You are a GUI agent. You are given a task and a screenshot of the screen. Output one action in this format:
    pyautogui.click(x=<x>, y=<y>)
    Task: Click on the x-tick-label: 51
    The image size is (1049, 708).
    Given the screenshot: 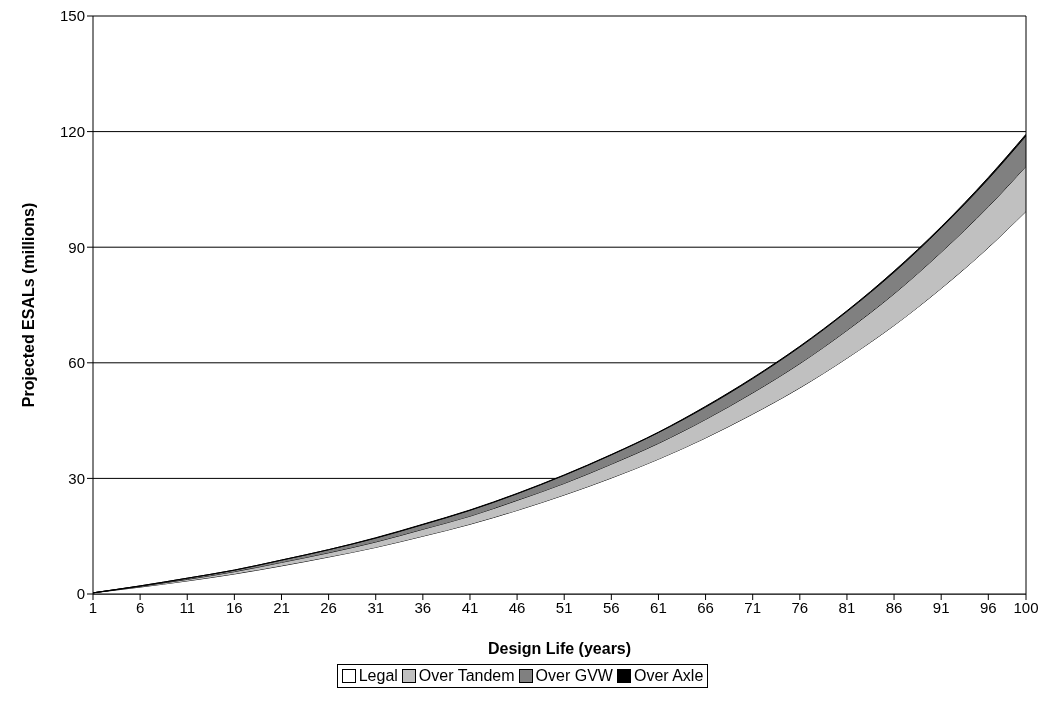 What is the action you would take?
    pyautogui.click(x=564, y=607)
    